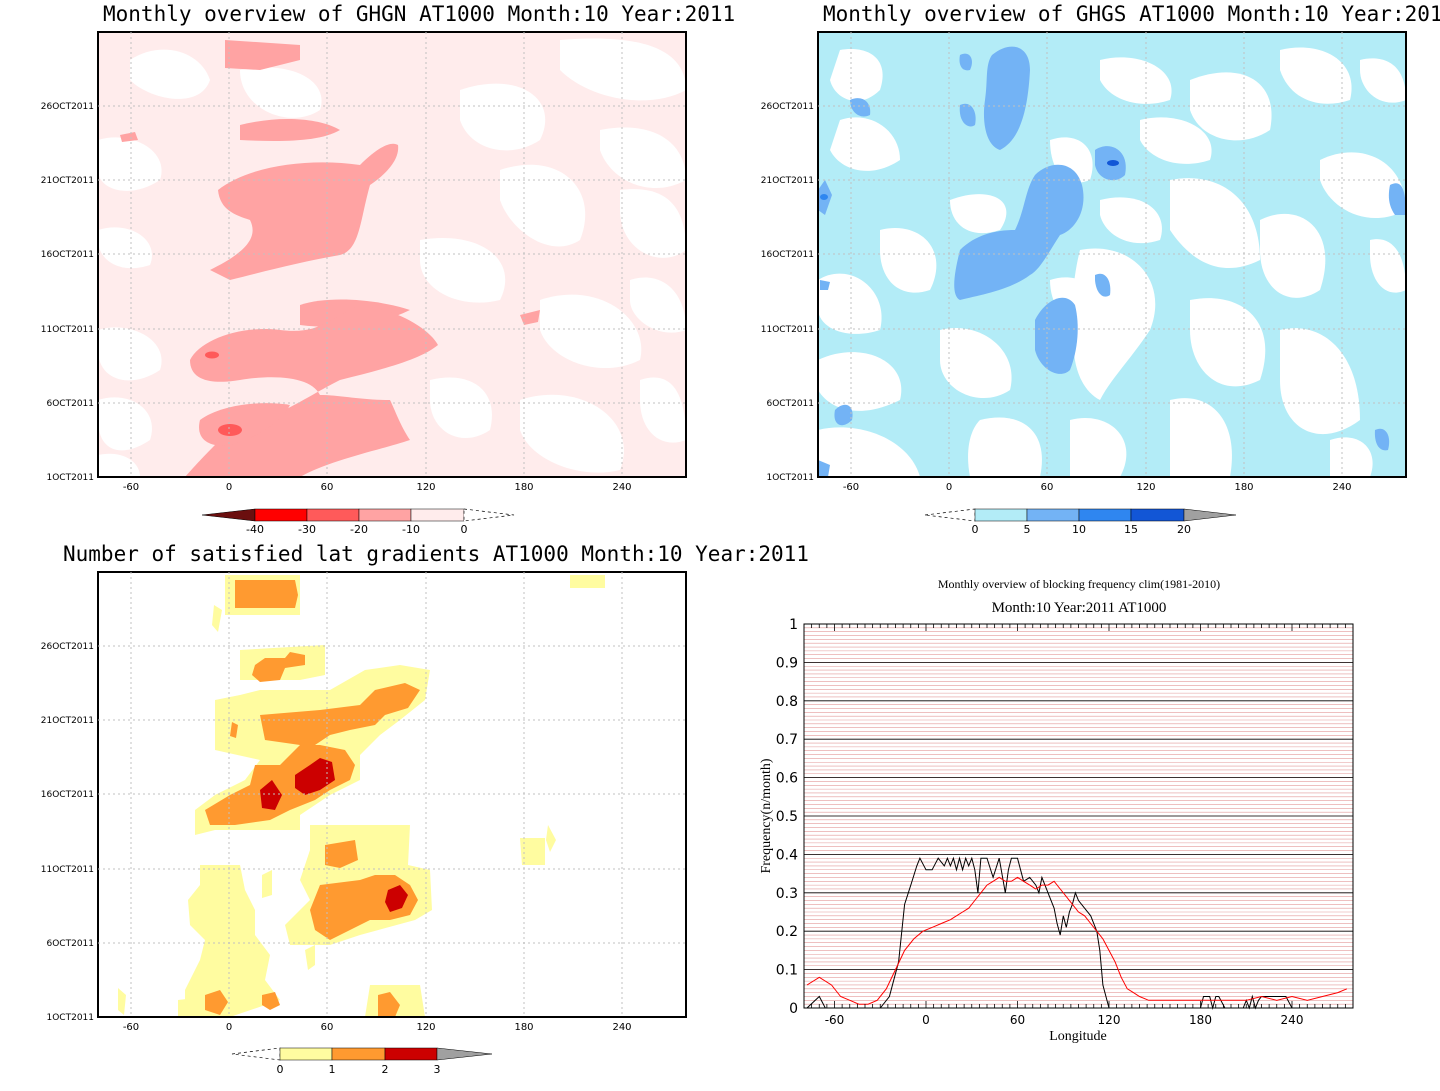 This screenshot has width=1440, height=1091. Describe the element at coordinates (67, 181) in the screenshot. I see `ghgn-date-label: 21OCT2011` at that location.